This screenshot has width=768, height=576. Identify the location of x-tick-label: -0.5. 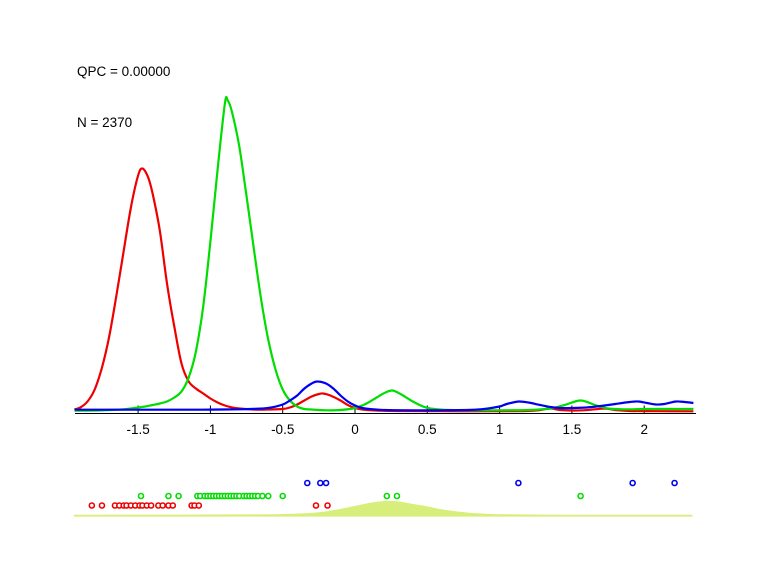
(282, 429).